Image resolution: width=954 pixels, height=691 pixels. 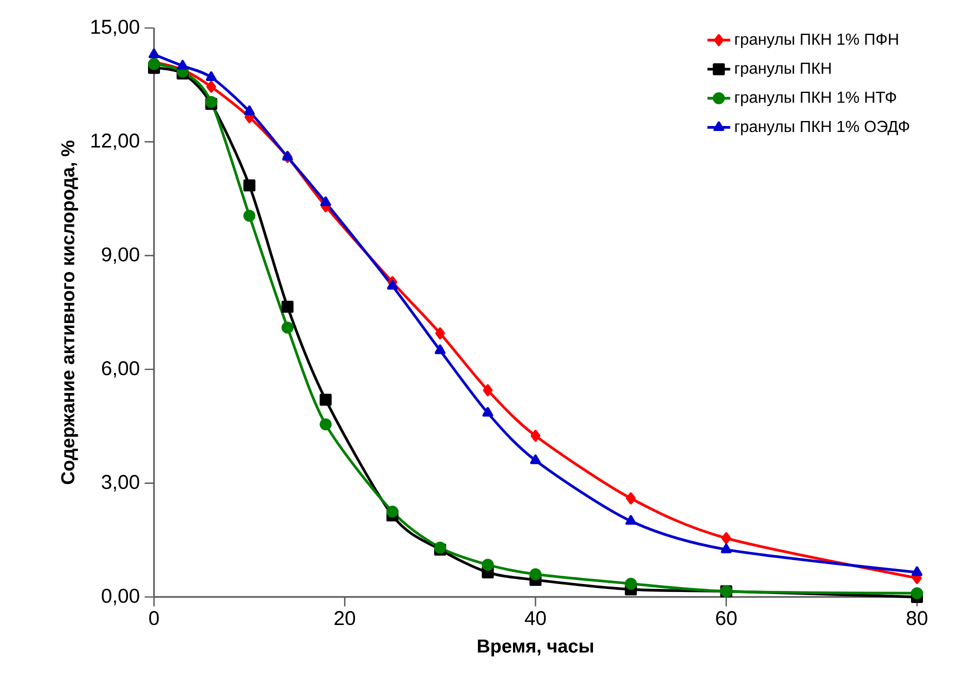 What do you see at coordinates (69, 312) in the screenshot?
I see `y-axis-title: Содержание активного кислорода, %` at bounding box center [69, 312].